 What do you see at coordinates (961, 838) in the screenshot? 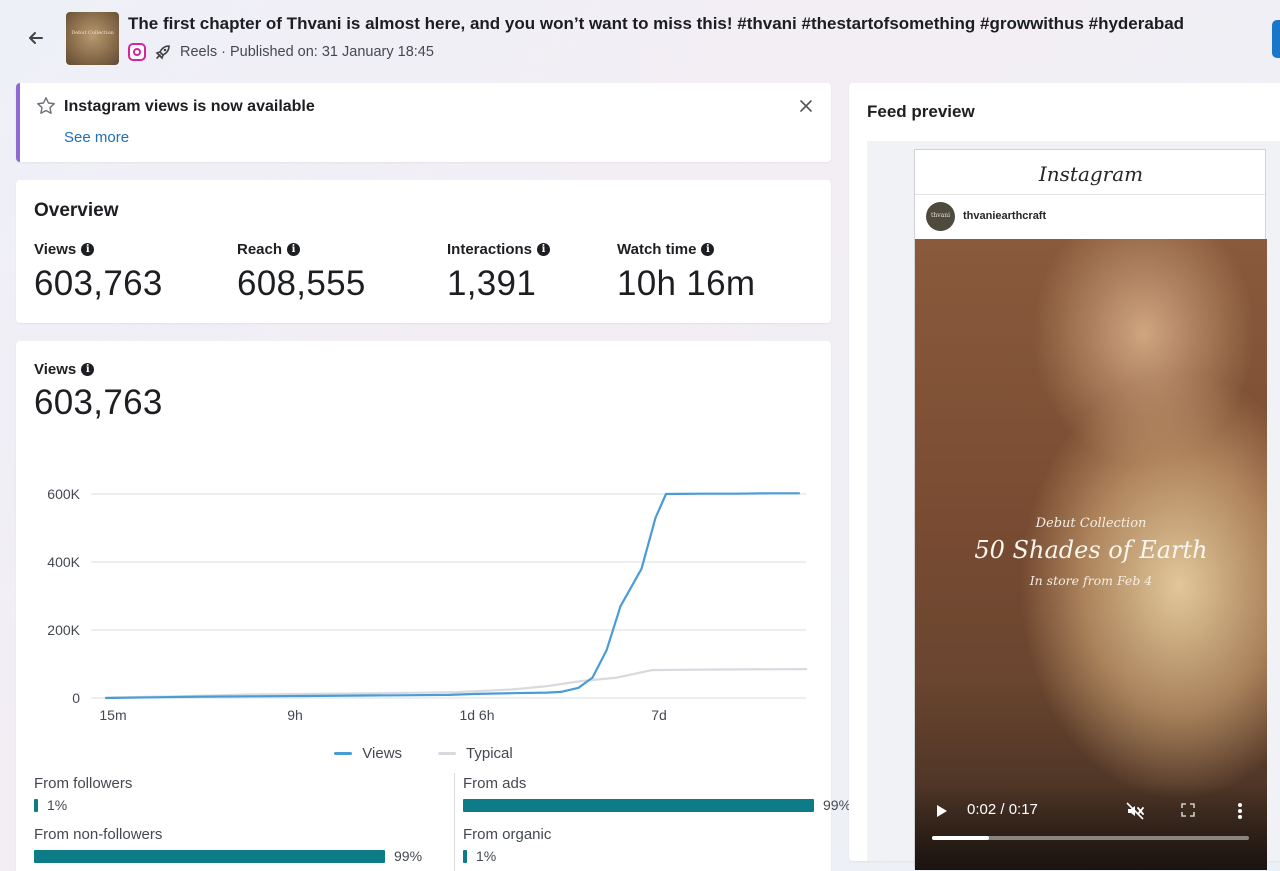
I see `video-progress-fill` at bounding box center [961, 838].